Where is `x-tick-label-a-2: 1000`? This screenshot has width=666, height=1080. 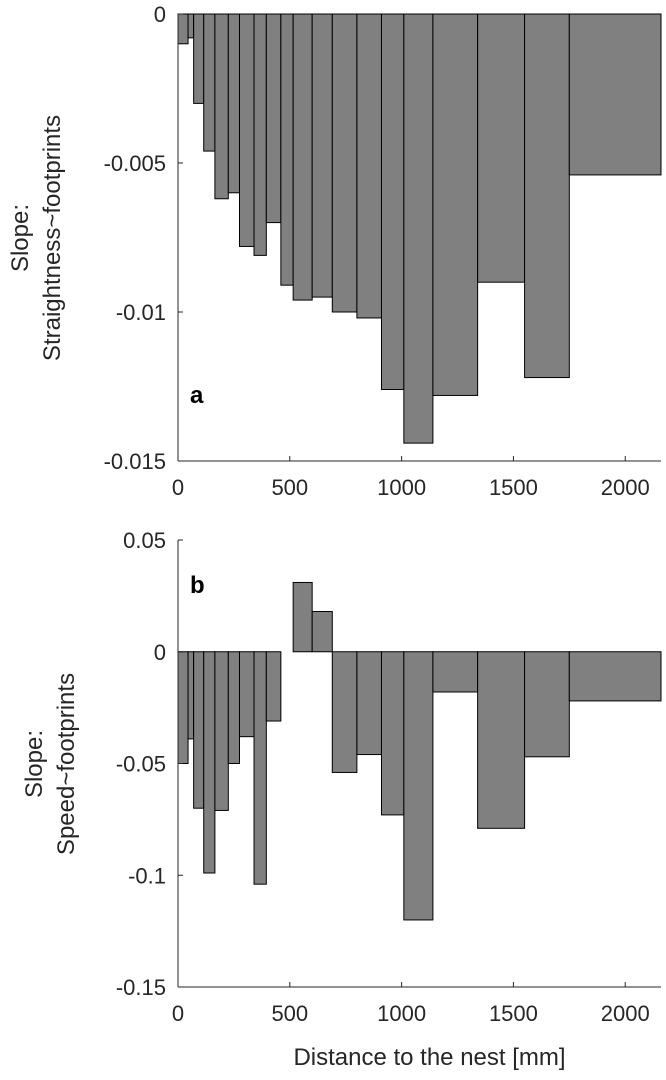 x-tick-label-a-2: 1000 is located at coordinates (401, 487).